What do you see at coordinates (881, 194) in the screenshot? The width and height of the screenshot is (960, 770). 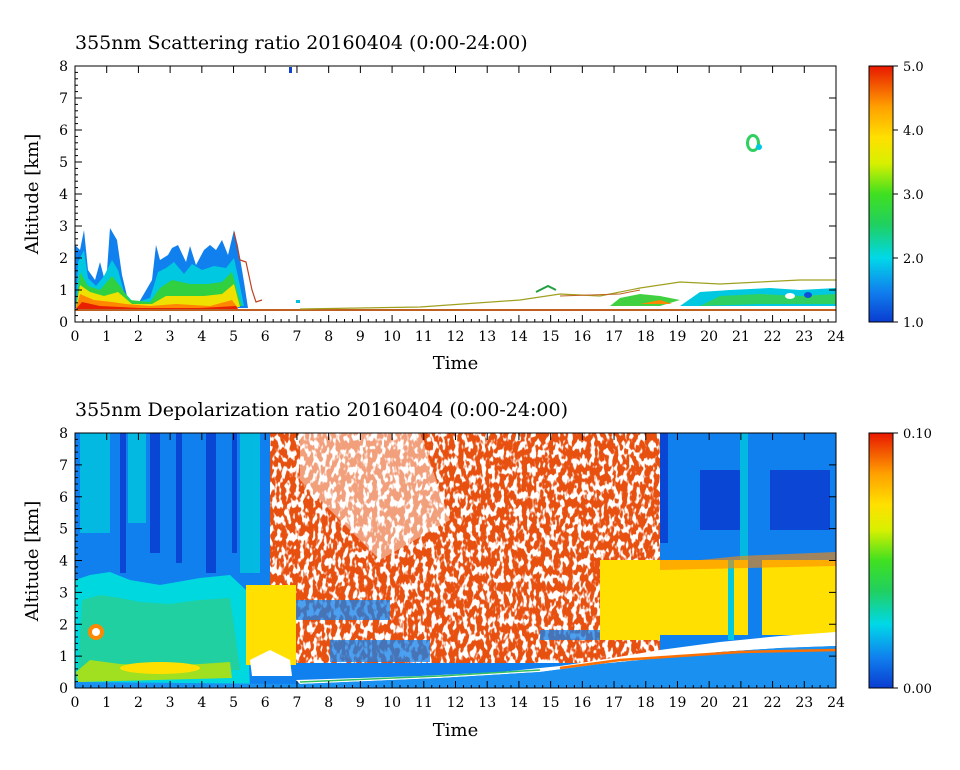 I see `scattering-colorbar` at bounding box center [881, 194].